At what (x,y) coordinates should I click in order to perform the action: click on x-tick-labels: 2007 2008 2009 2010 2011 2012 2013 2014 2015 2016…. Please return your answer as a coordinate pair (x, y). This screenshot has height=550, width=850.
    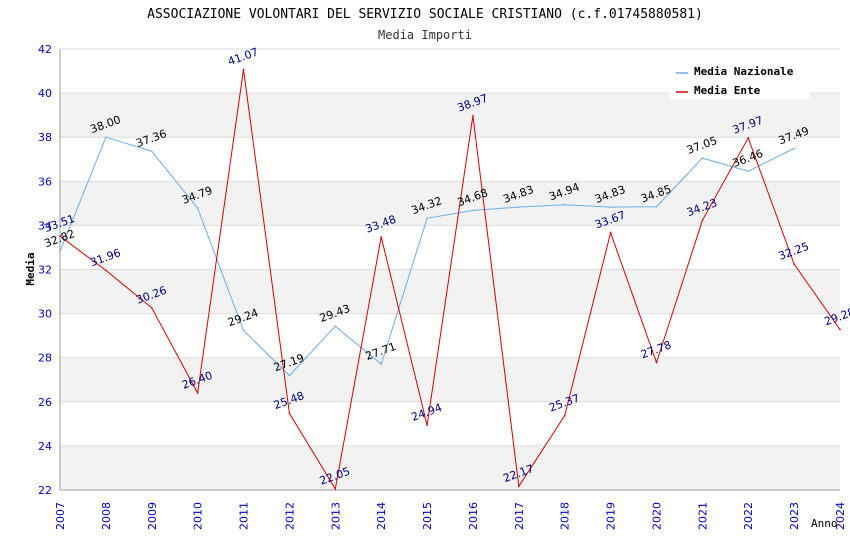
    Looking at the image, I should click on (450, 516).